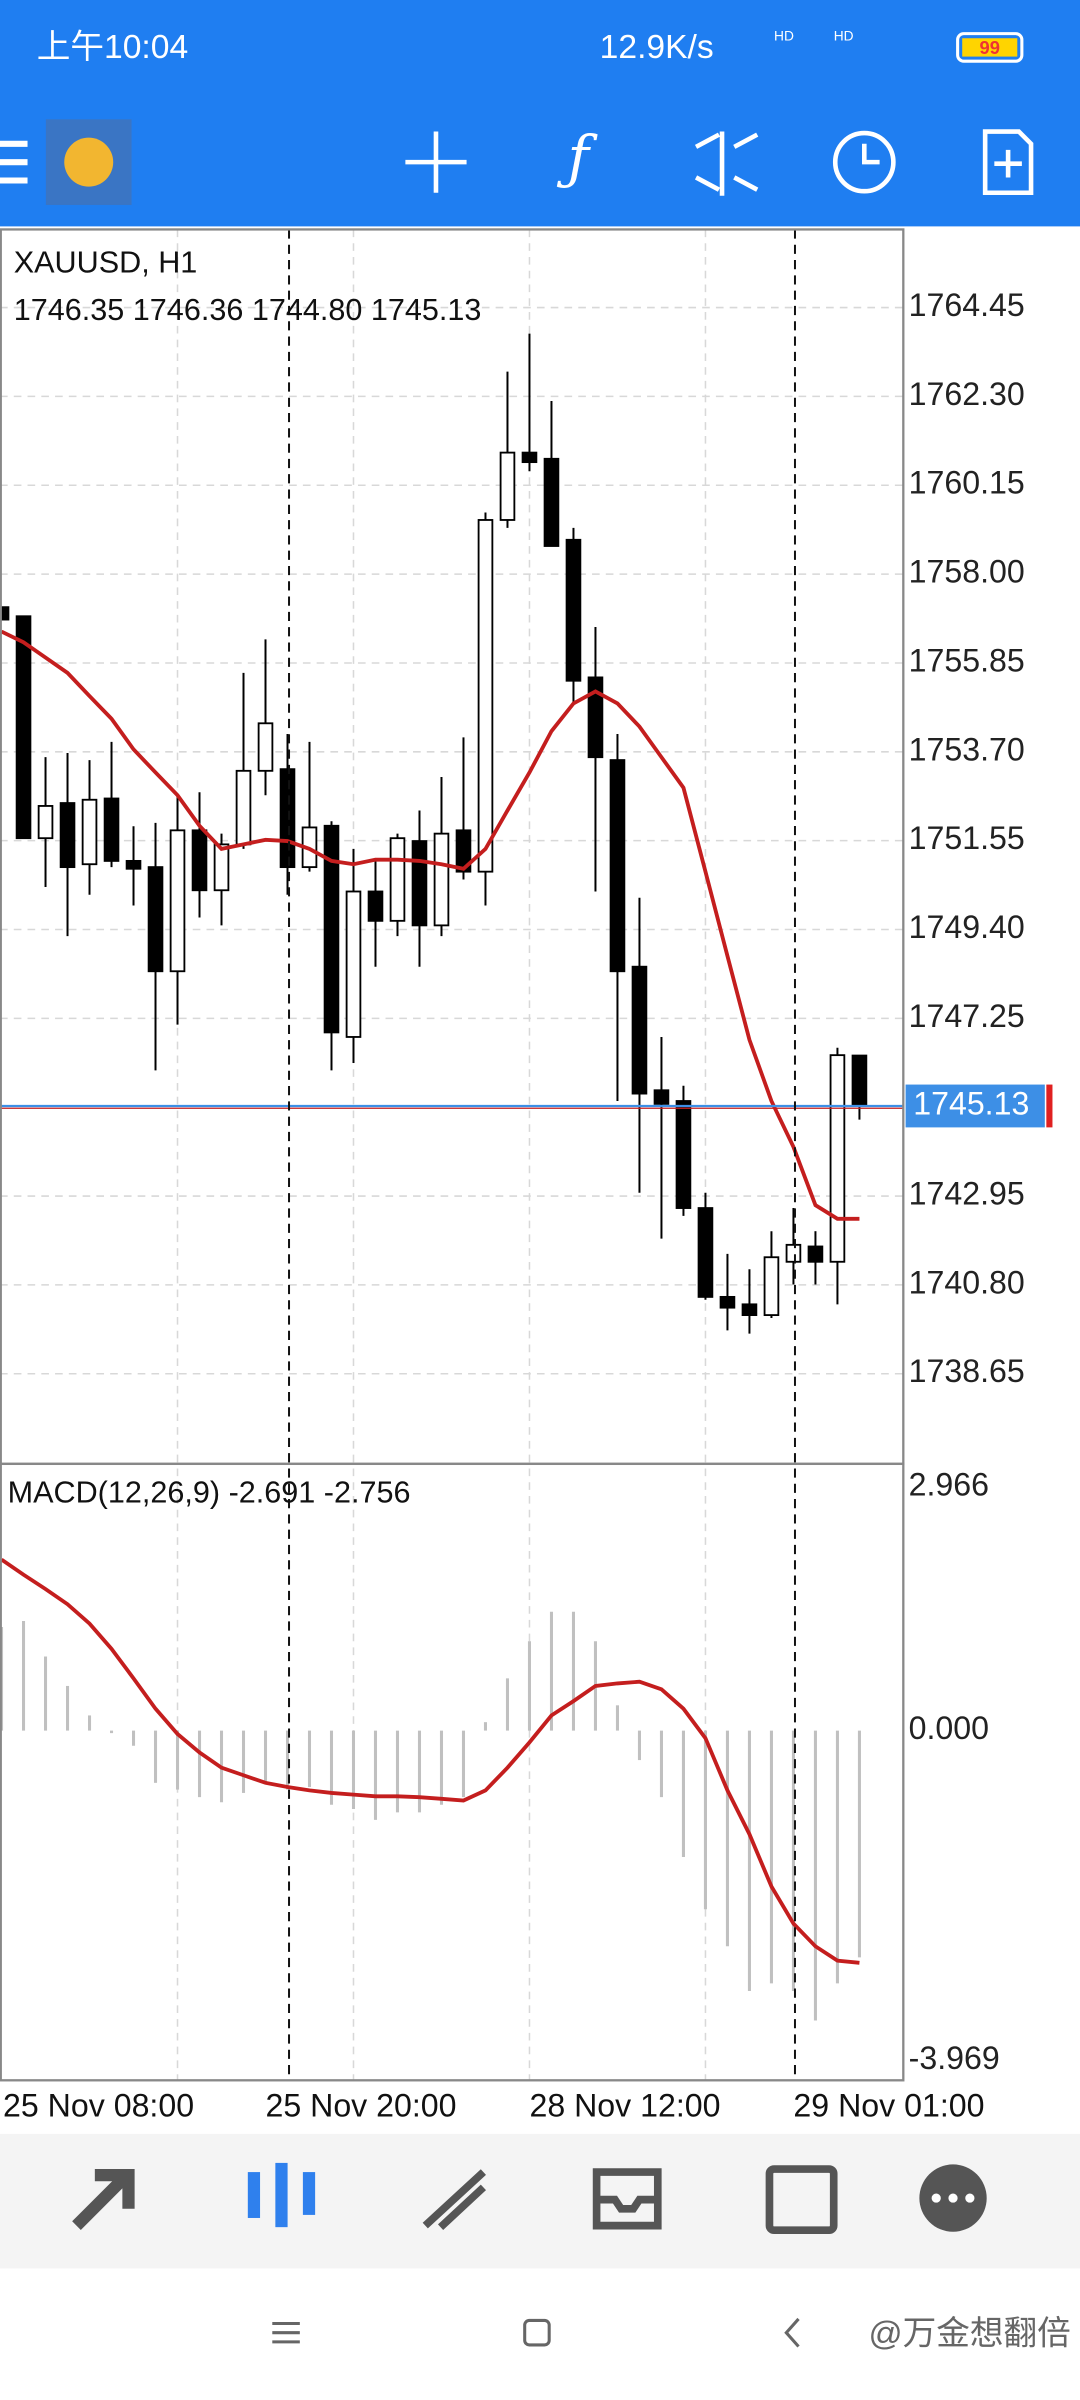 This screenshot has height=2400, width=1080. I want to click on battery, so click(990, 47).